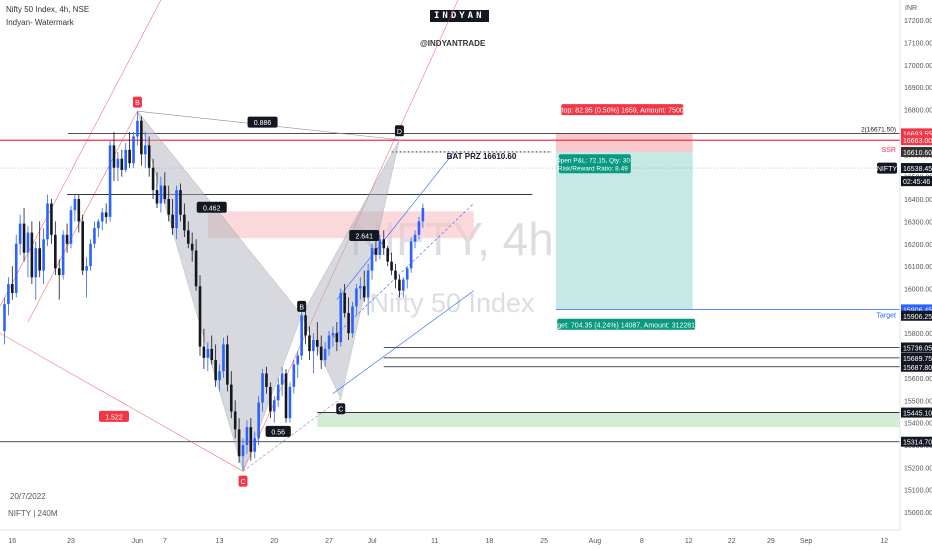 The image size is (932, 550). I want to click on y-tick-label: 16800.00, so click(918, 111).